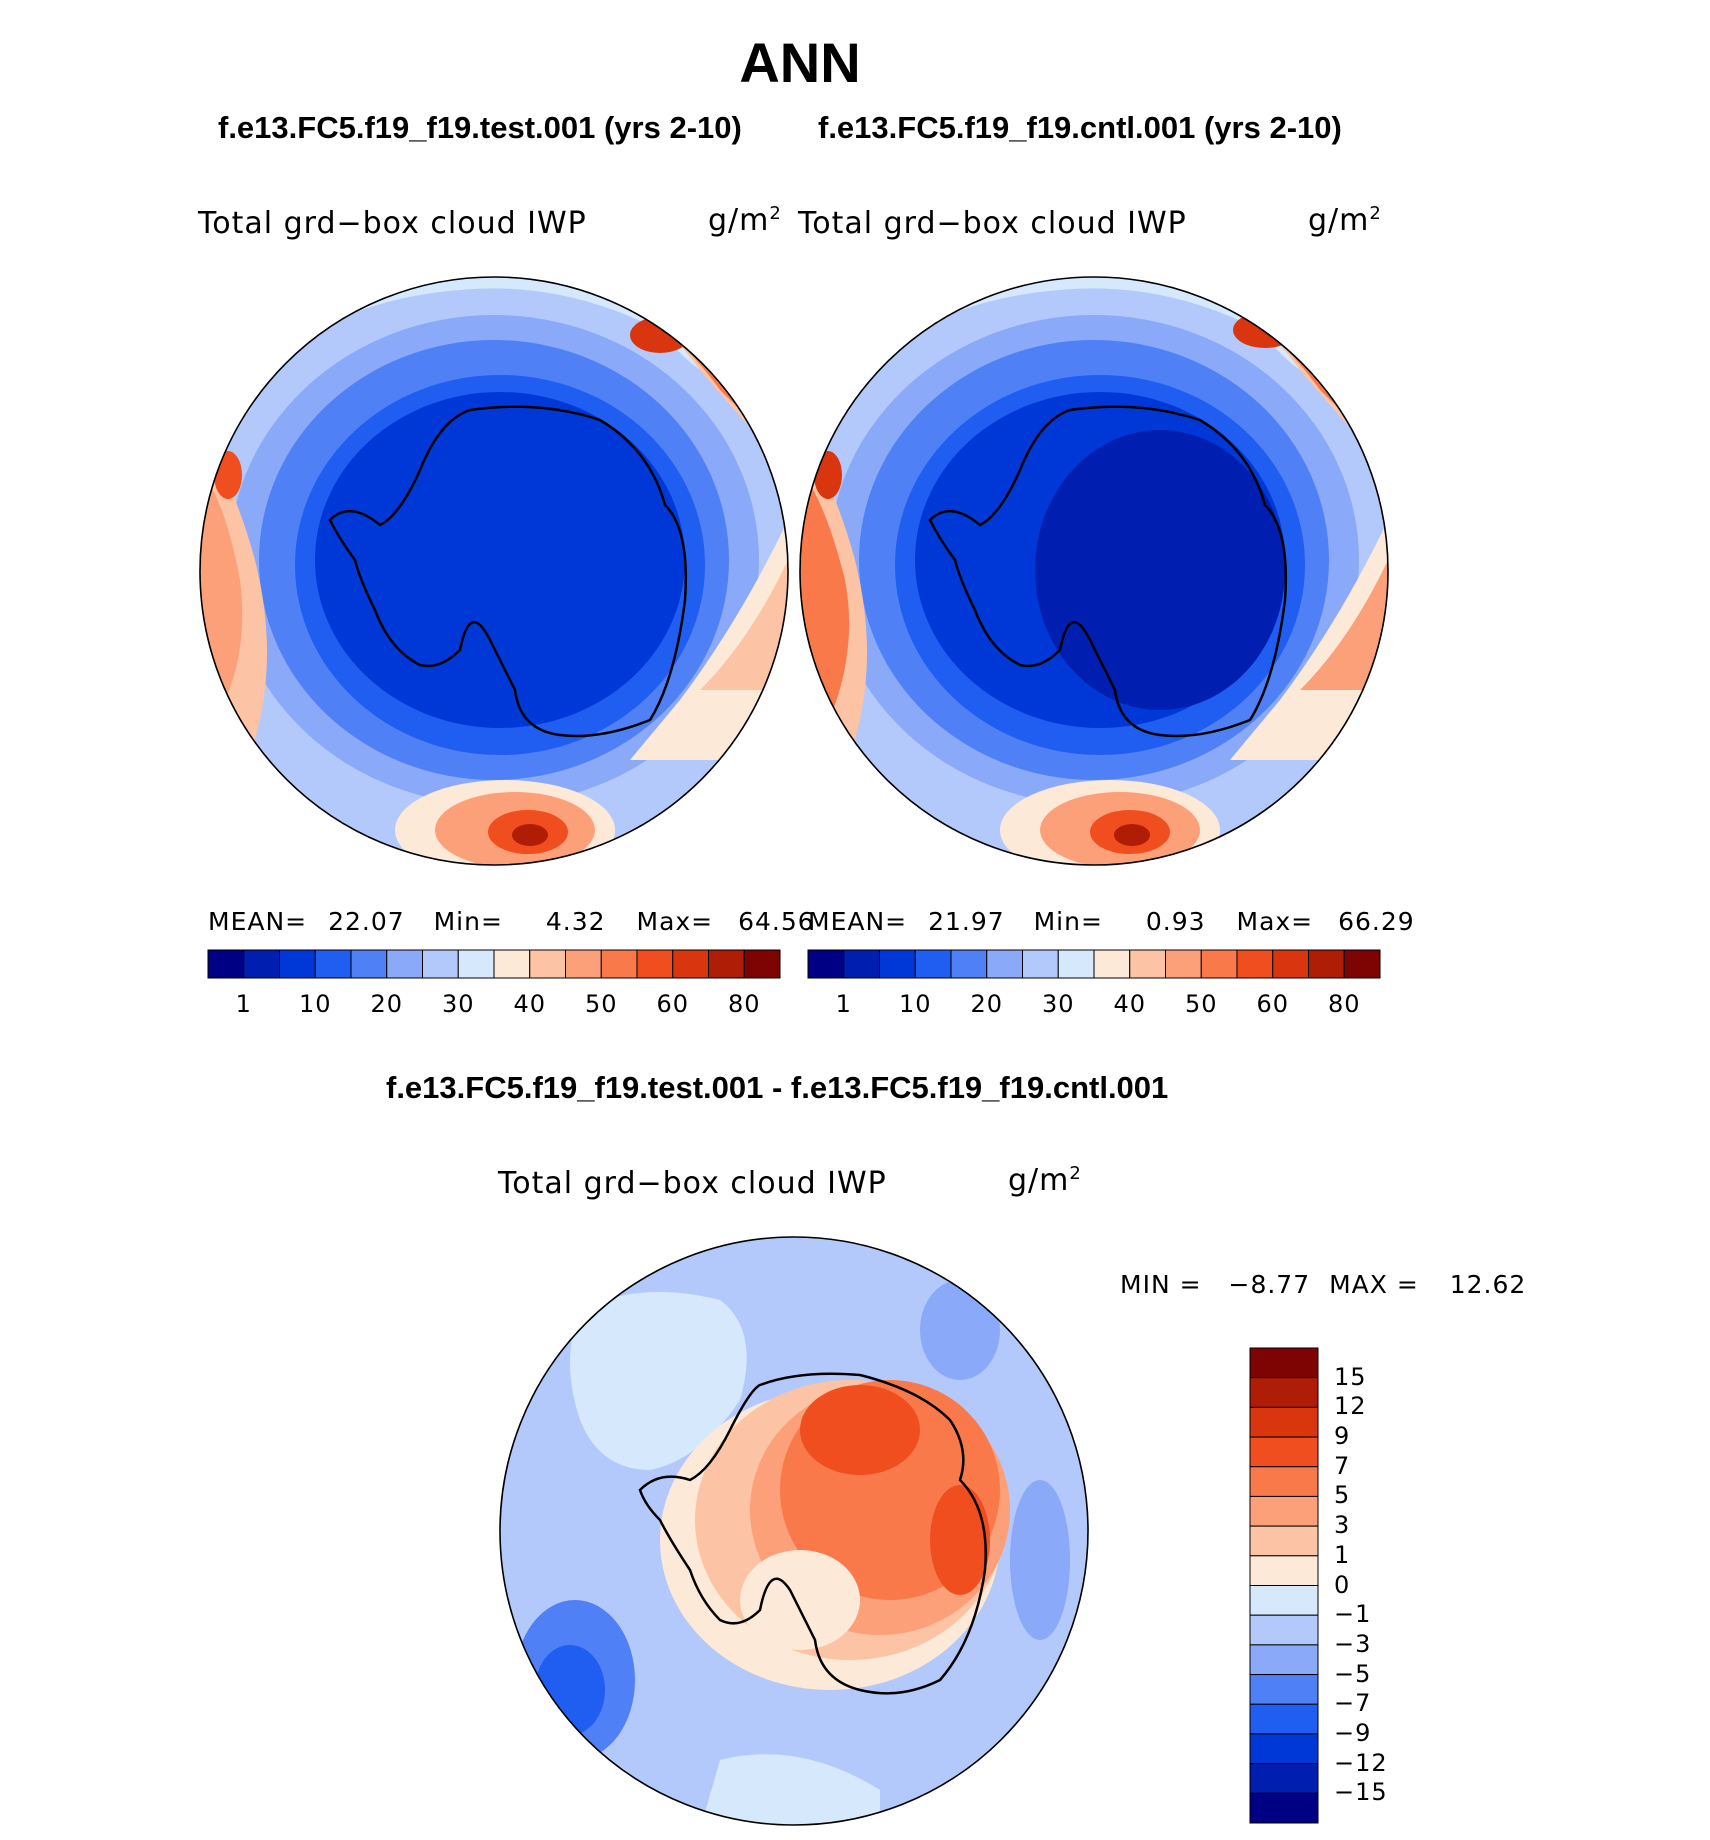  Describe the element at coordinates (1175, 921) in the screenshot. I see `min-value: 0.93` at that location.